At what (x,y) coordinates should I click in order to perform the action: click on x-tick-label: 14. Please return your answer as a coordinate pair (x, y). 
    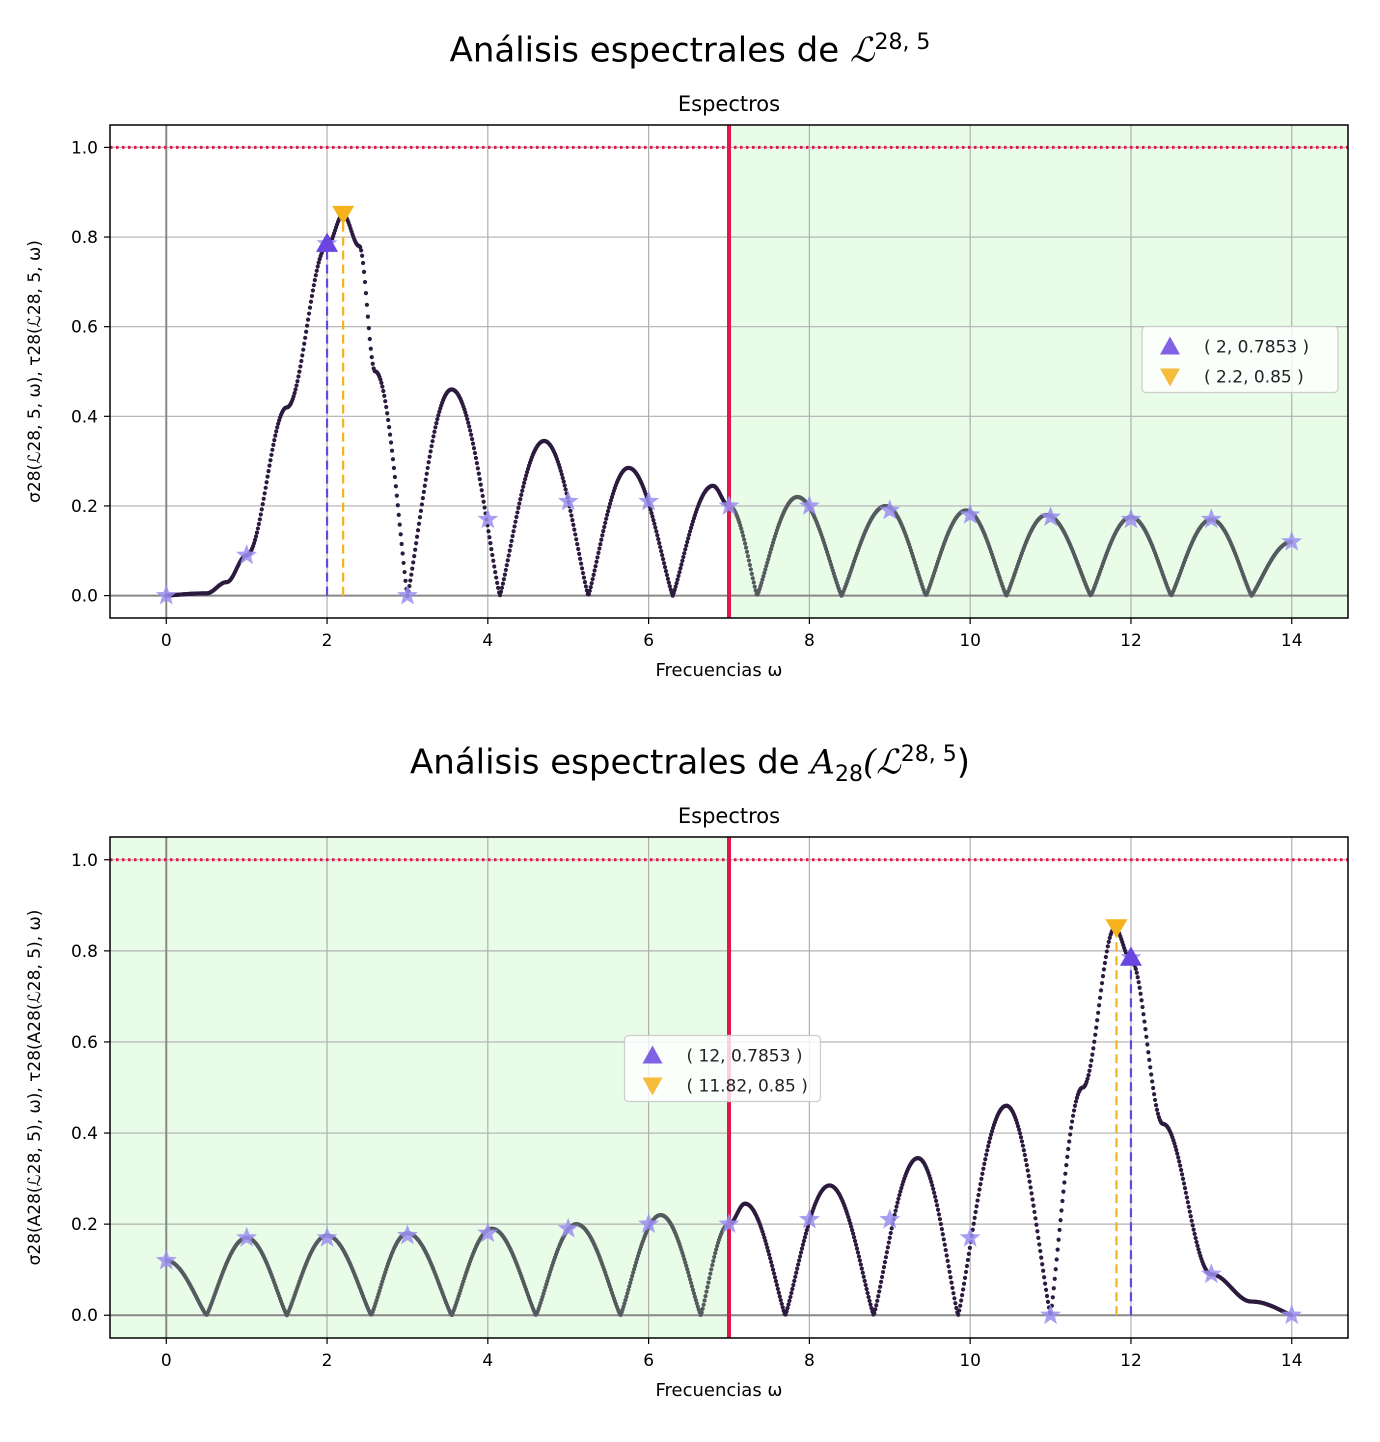
    Looking at the image, I should click on (1292, 641).